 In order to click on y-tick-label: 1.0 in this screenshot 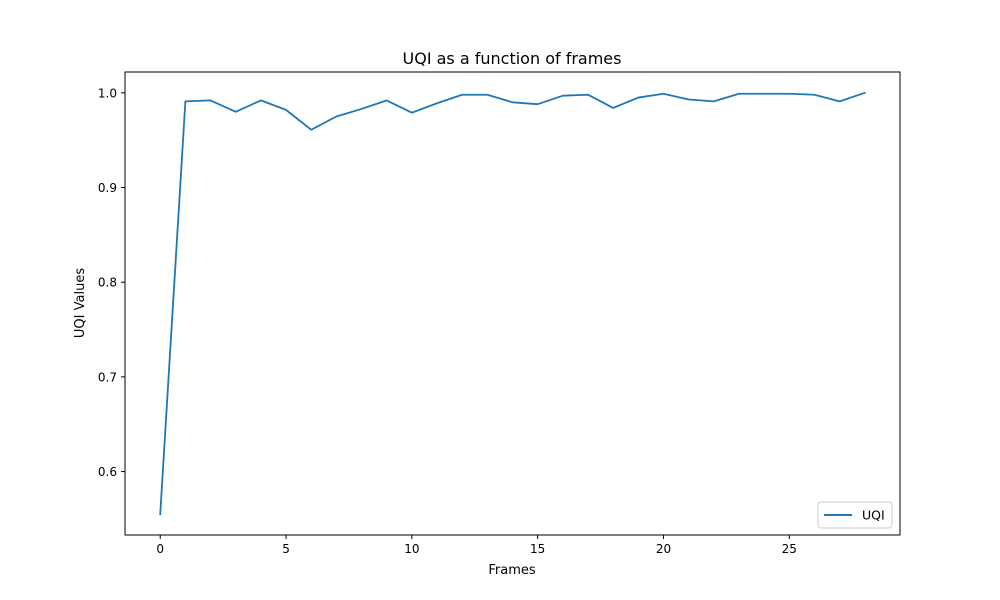, I will do `click(107, 93)`.